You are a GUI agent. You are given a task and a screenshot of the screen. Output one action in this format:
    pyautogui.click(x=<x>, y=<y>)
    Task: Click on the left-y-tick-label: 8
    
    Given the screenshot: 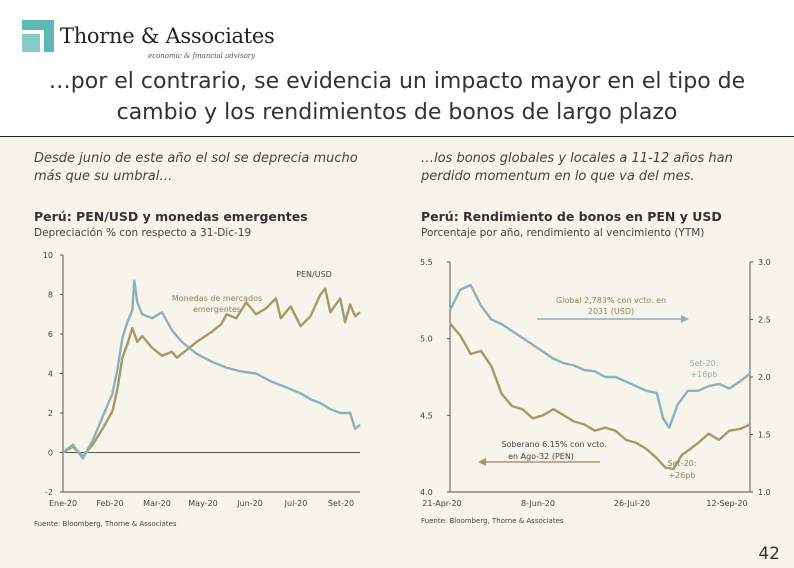 What is the action you would take?
    pyautogui.click(x=50, y=295)
    